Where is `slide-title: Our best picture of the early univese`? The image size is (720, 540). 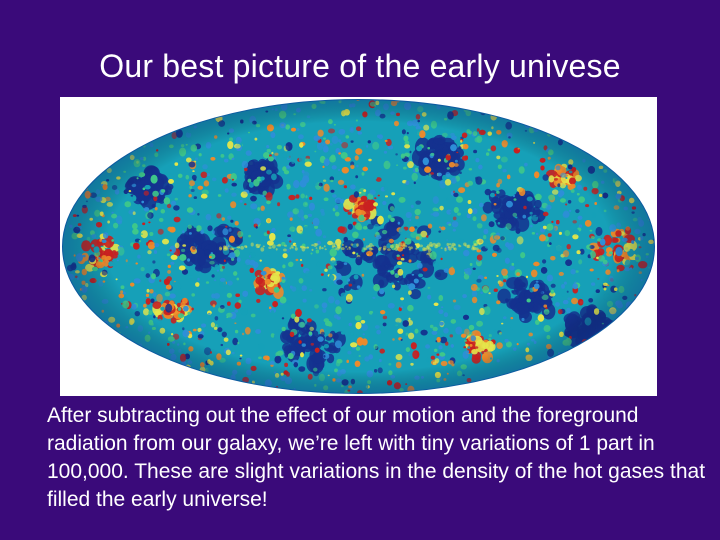 slide-title: Our best picture of the early univese is located at coordinates (360, 66).